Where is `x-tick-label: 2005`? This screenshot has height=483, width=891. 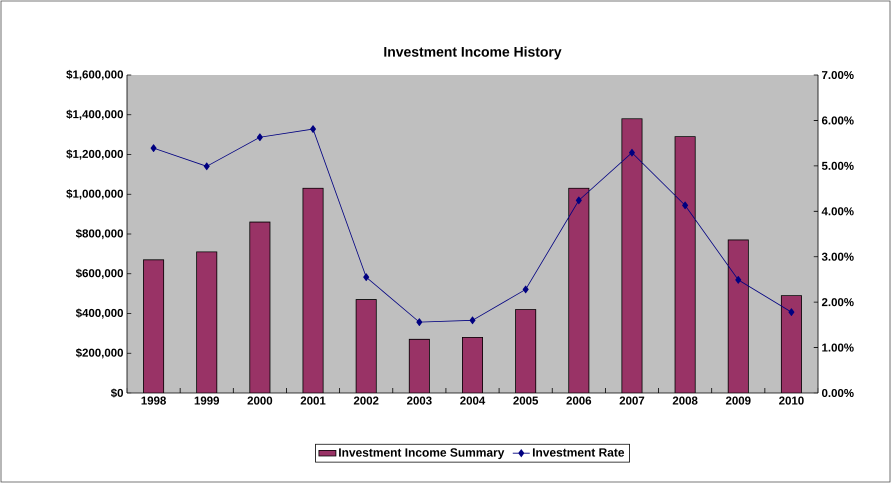 x-tick-label: 2005 is located at coordinates (525, 400).